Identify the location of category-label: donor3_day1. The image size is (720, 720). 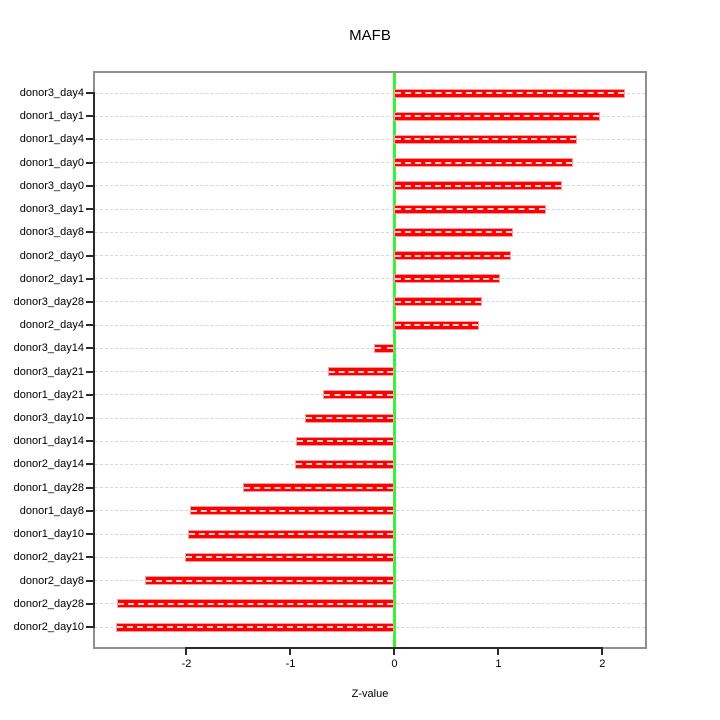
(51, 209).